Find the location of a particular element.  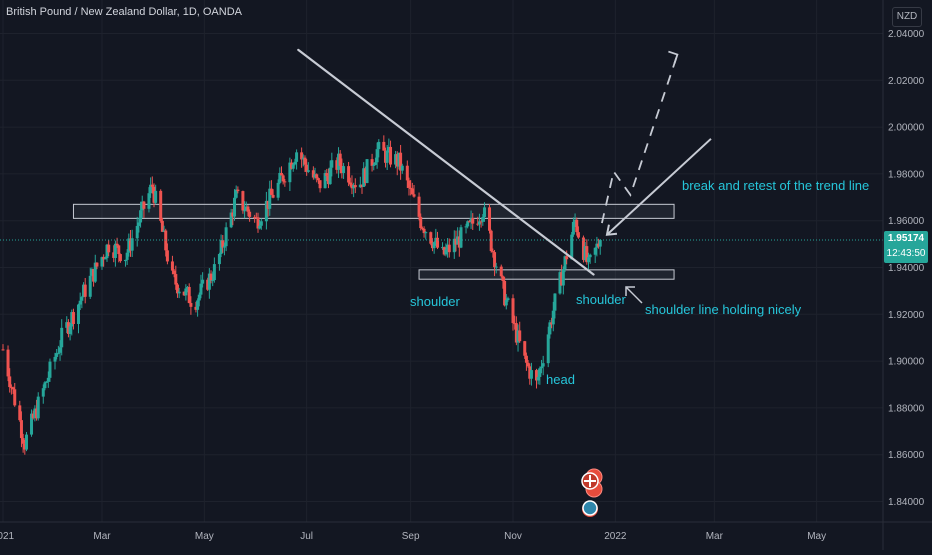

bar-countdown-label: 12:43:50 is located at coordinates (906, 253).